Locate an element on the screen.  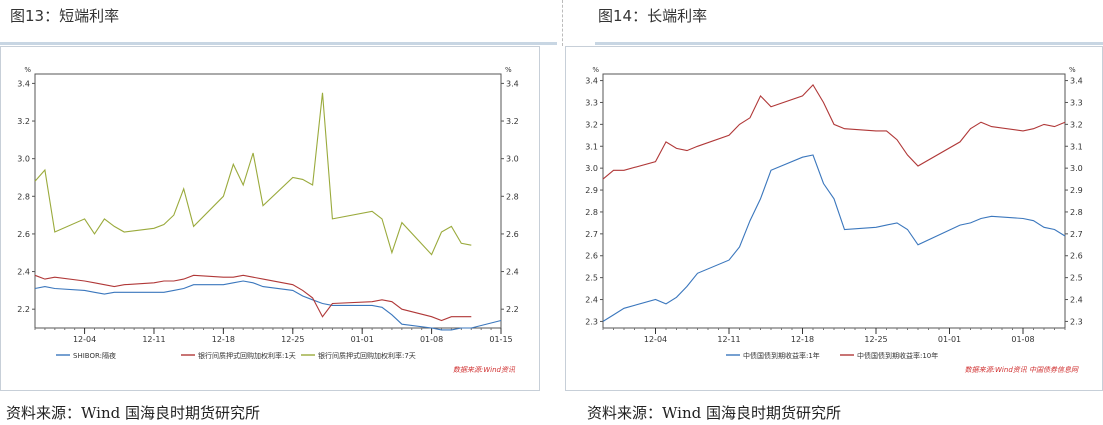
y-tick-label-right: 3.3 is located at coordinates (1076, 102).